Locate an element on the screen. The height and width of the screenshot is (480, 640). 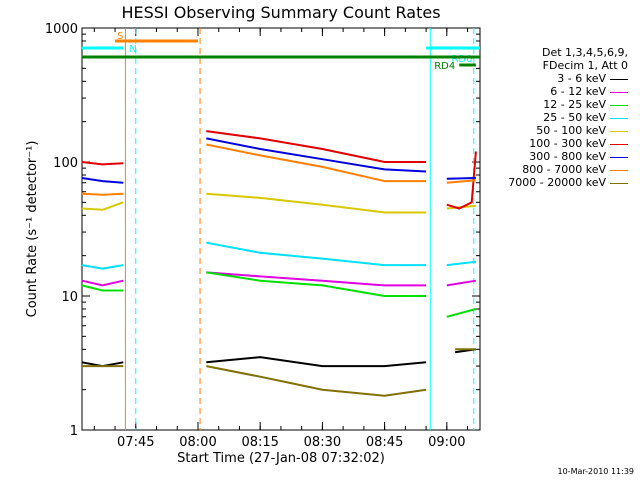
legend-entry: 300 - 800 keV is located at coordinates (578, 156).